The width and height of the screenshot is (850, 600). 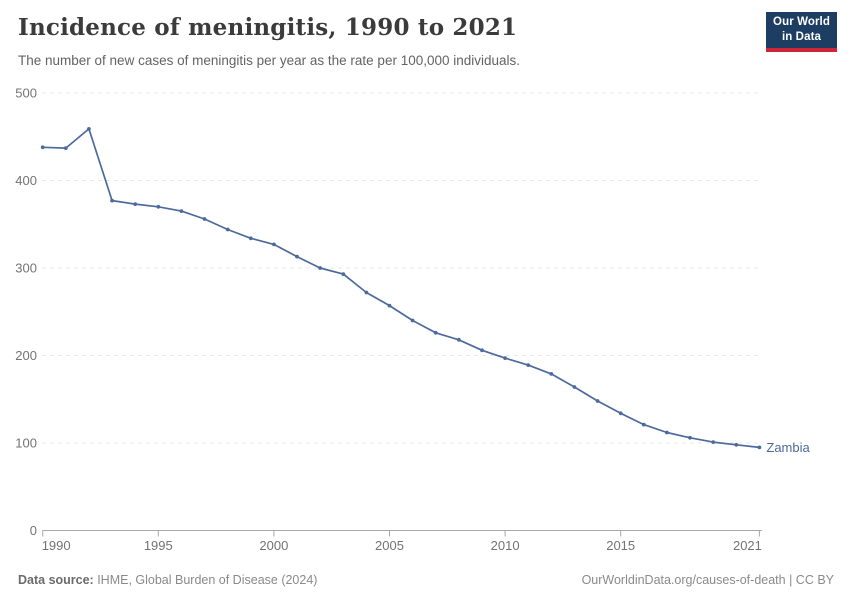 I want to click on x-axis-tick-label: 2010, so click(x=505, y=545).